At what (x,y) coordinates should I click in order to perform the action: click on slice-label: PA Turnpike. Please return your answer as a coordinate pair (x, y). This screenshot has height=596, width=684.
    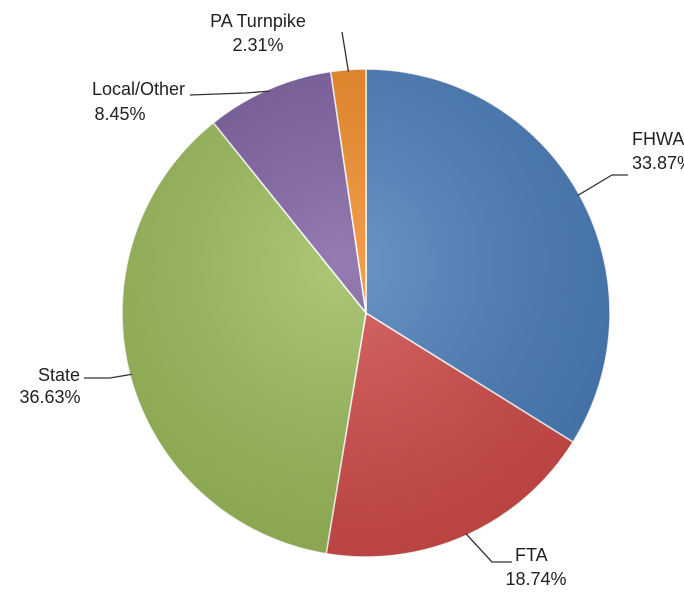
    Looking at the image, I should click on (258, 21).